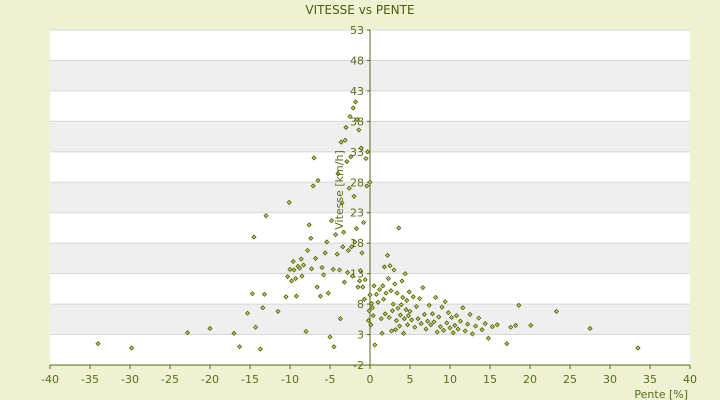  What do you see at coordinates (90, 379) in the screenshot?
I see `x-tick-label: -35` at bounding box center [90, 379].